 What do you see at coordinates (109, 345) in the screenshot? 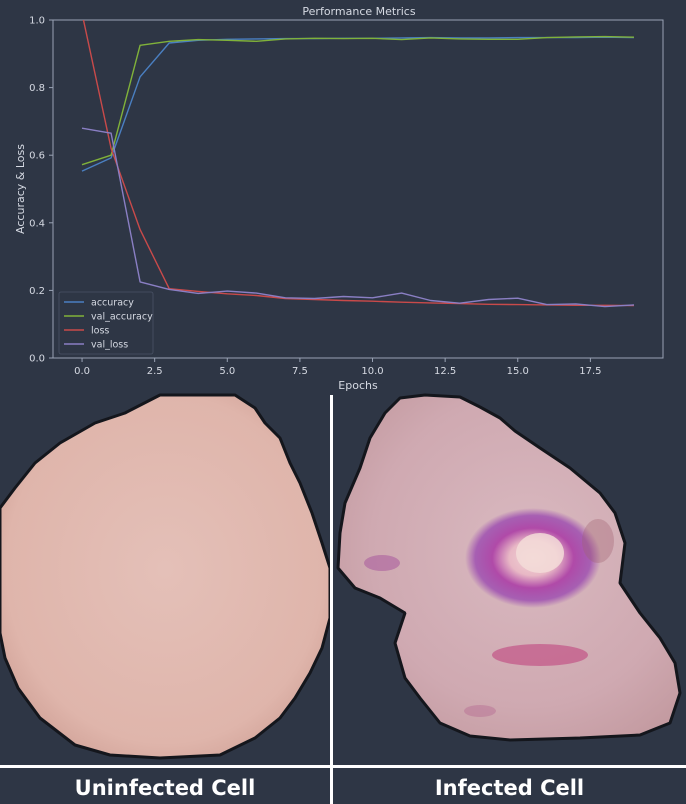
I see `legend-label-val_loss: val_loss` at bounding box center [109, 345].